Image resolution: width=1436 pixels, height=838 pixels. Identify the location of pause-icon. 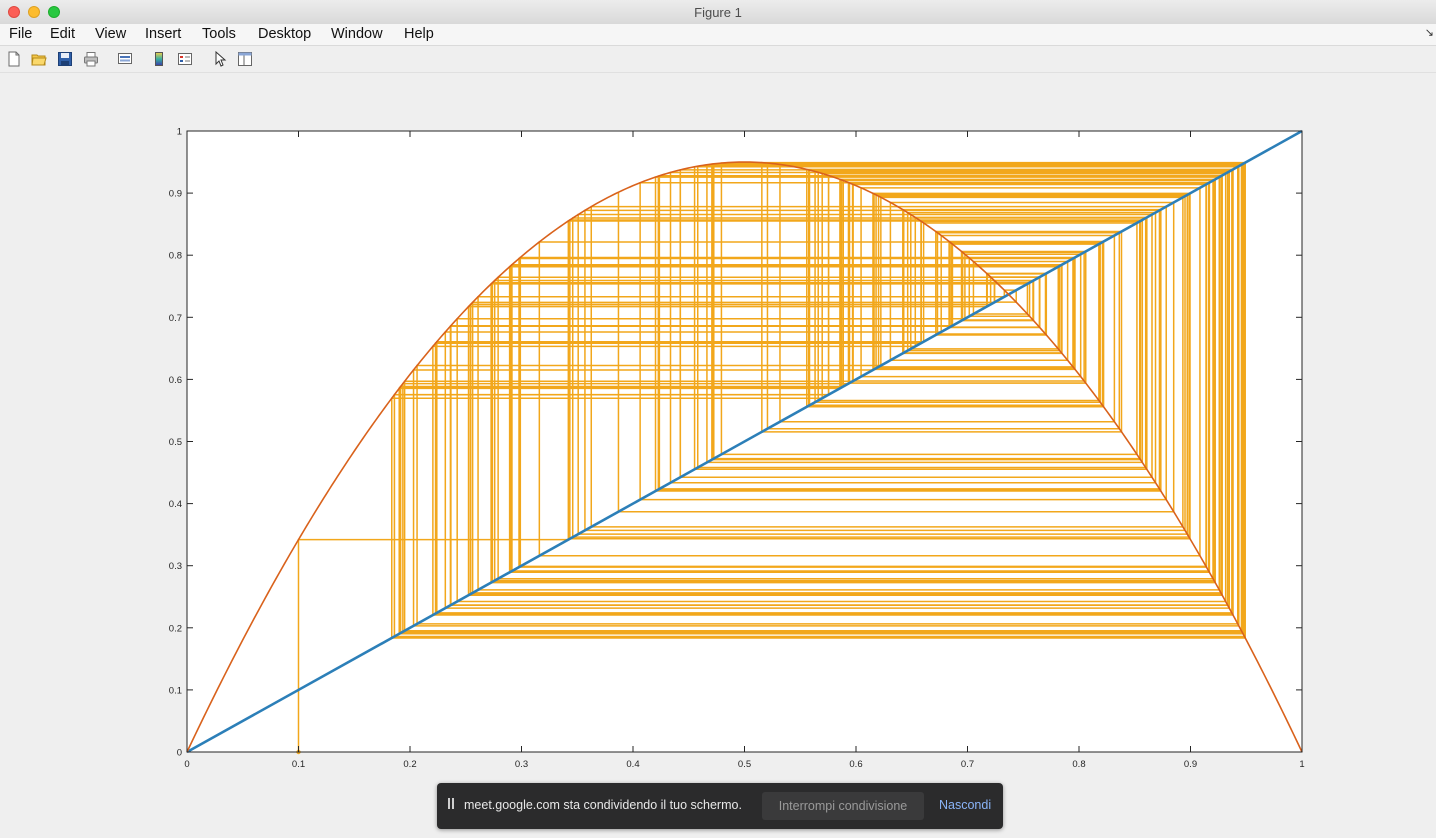
(452, 804).